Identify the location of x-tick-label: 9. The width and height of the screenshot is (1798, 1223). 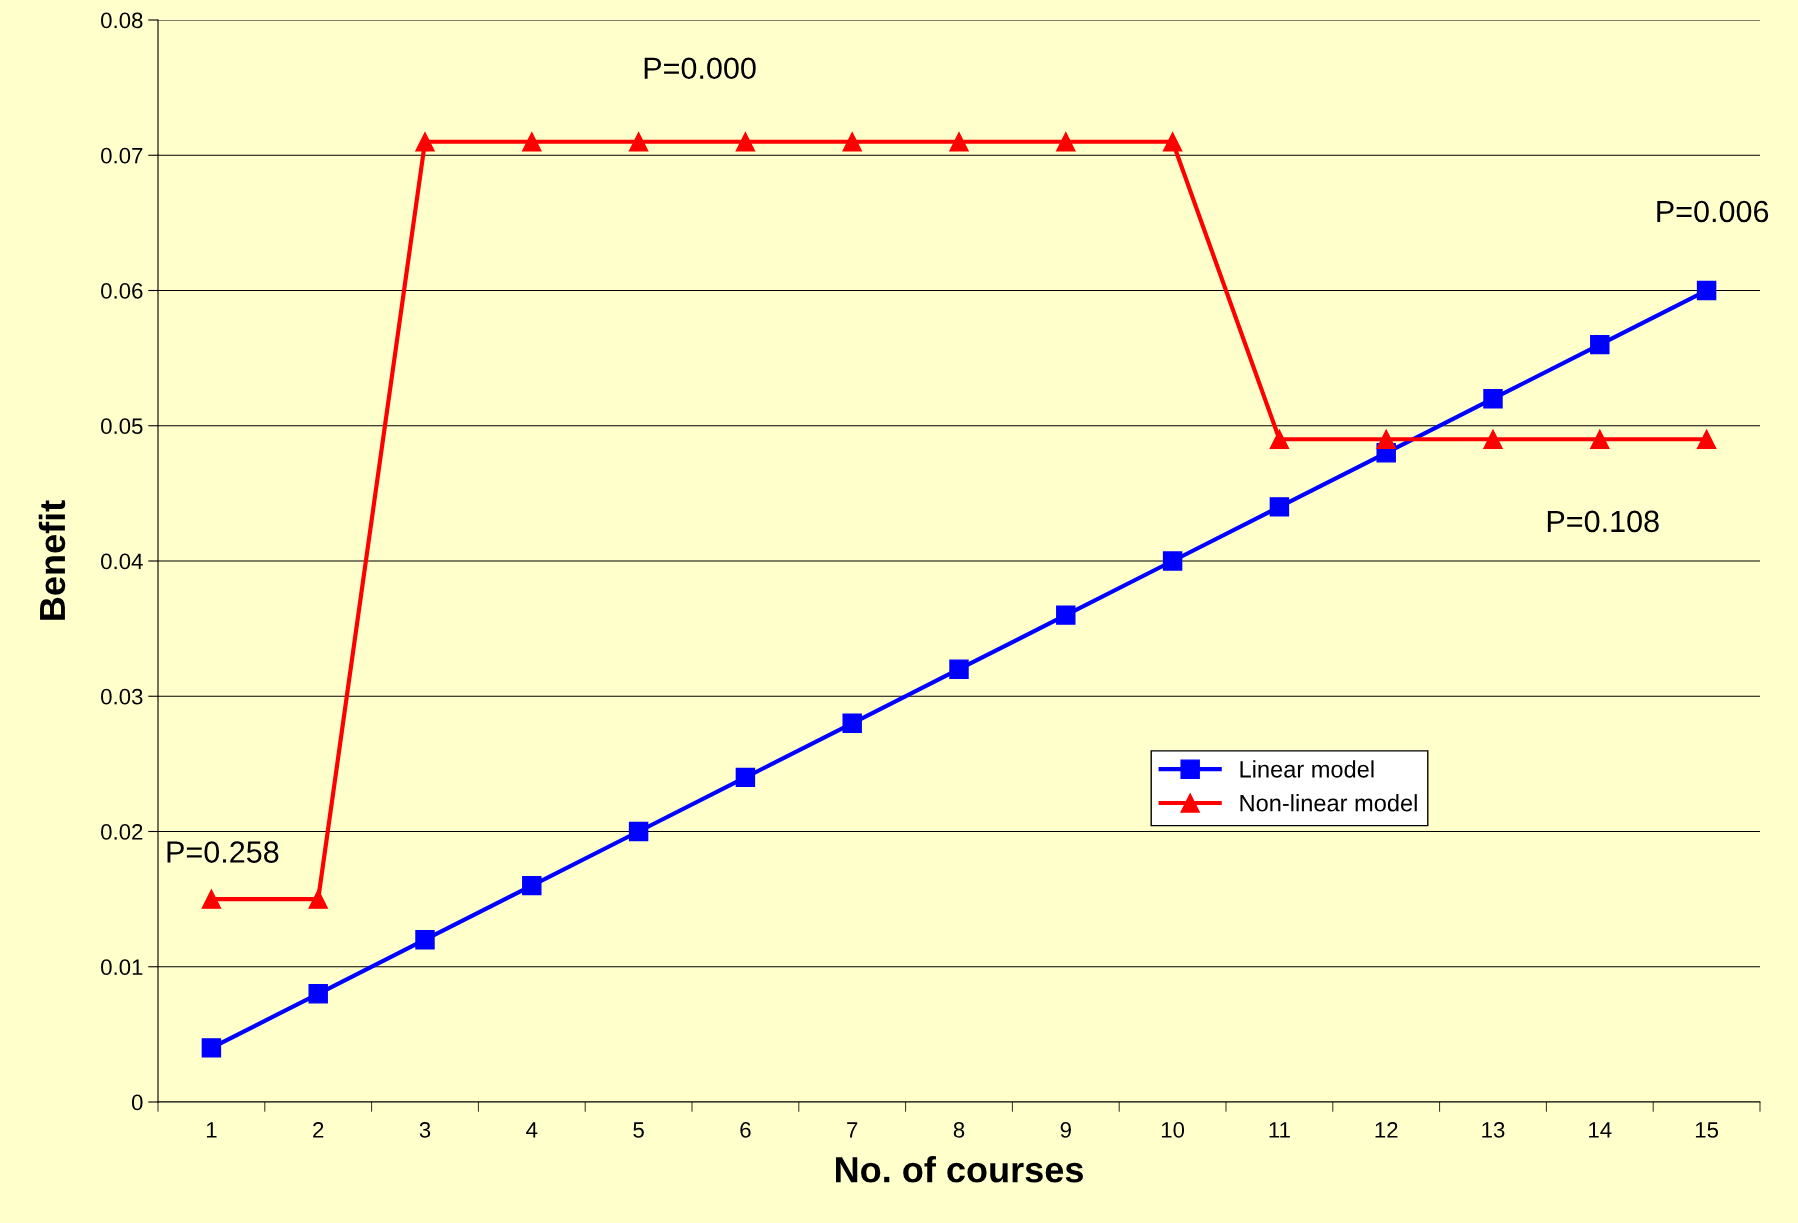
(1065, 1130).